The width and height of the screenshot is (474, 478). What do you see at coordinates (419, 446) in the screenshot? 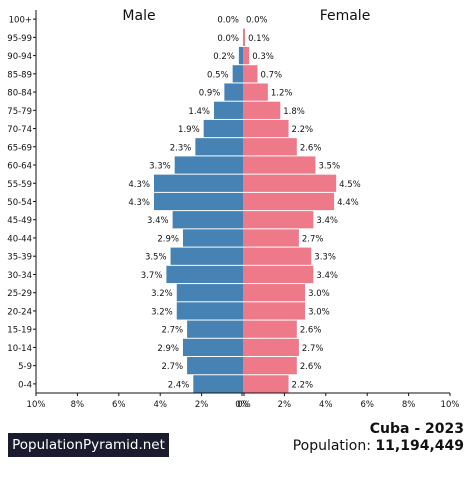
I see `population-value: 11,194,449` at bounding box center [419, 446].